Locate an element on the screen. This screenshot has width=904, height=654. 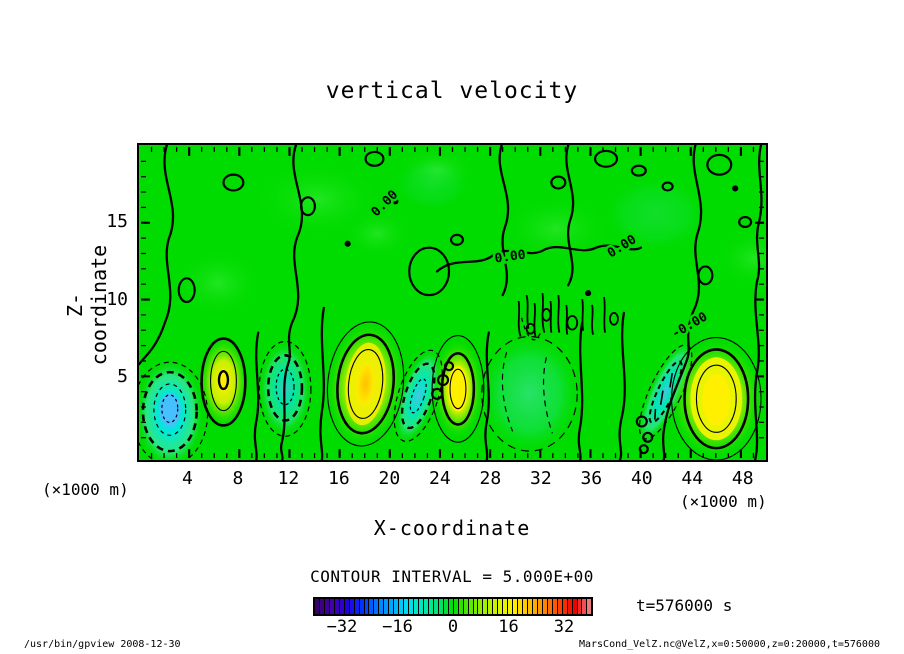
x-tick-label: 24 is located at coordinates (440, 478).